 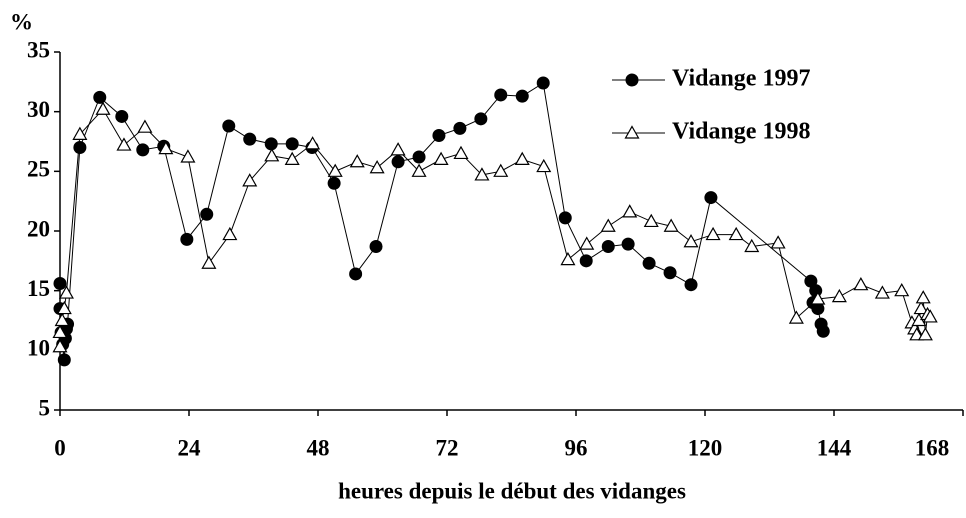 What do you see at coordinates (576, 447) in the screenshot?
I see `x-tick-label: 96` at bounding box center [576, 447].